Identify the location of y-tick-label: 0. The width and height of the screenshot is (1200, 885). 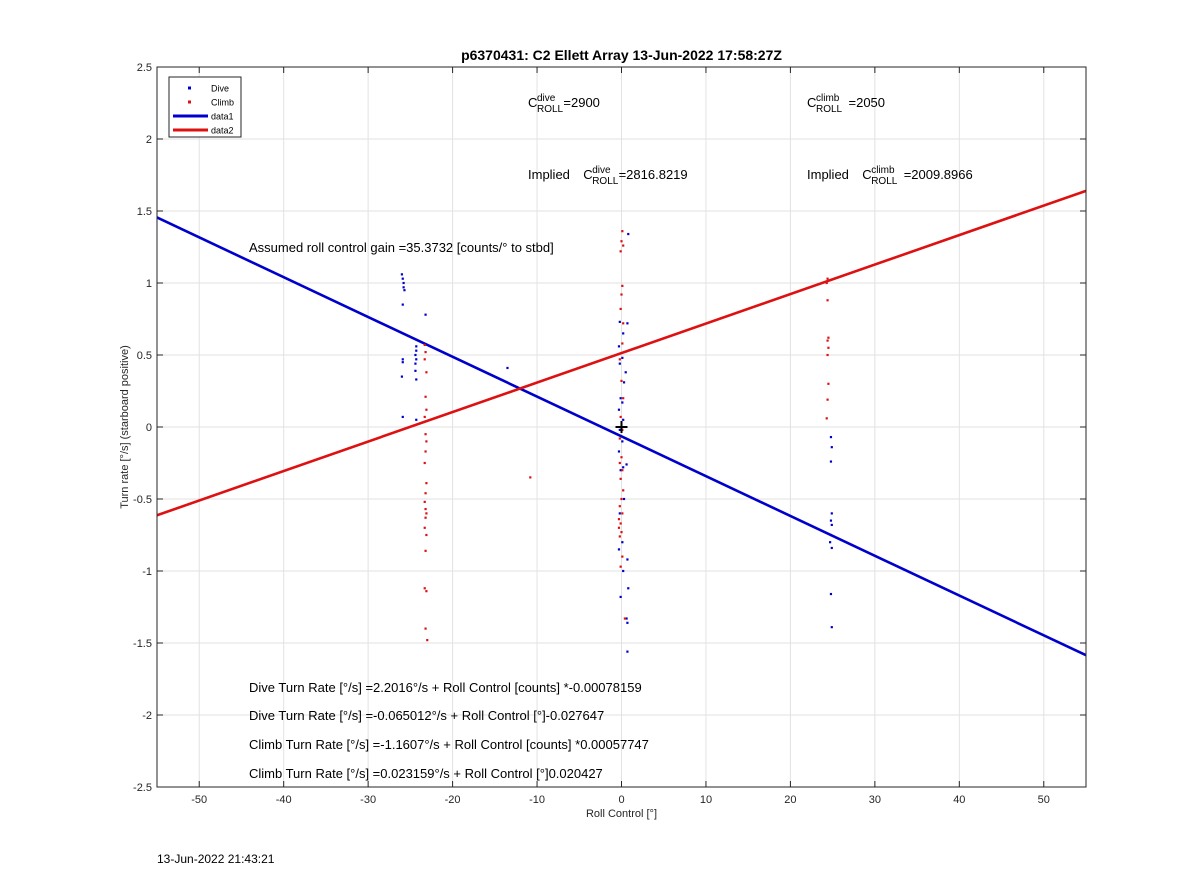
(149, 428).